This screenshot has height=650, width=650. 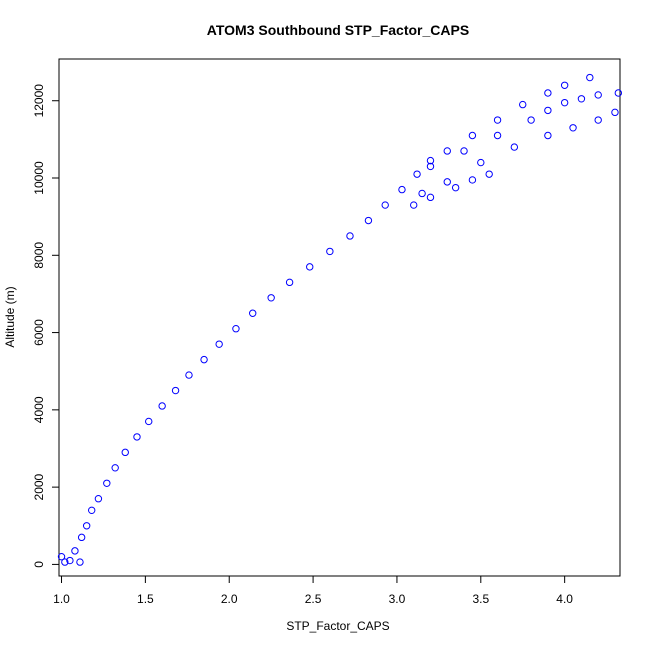 I want to click on x-tick-label: 2.5, so click(x=313, y=599).